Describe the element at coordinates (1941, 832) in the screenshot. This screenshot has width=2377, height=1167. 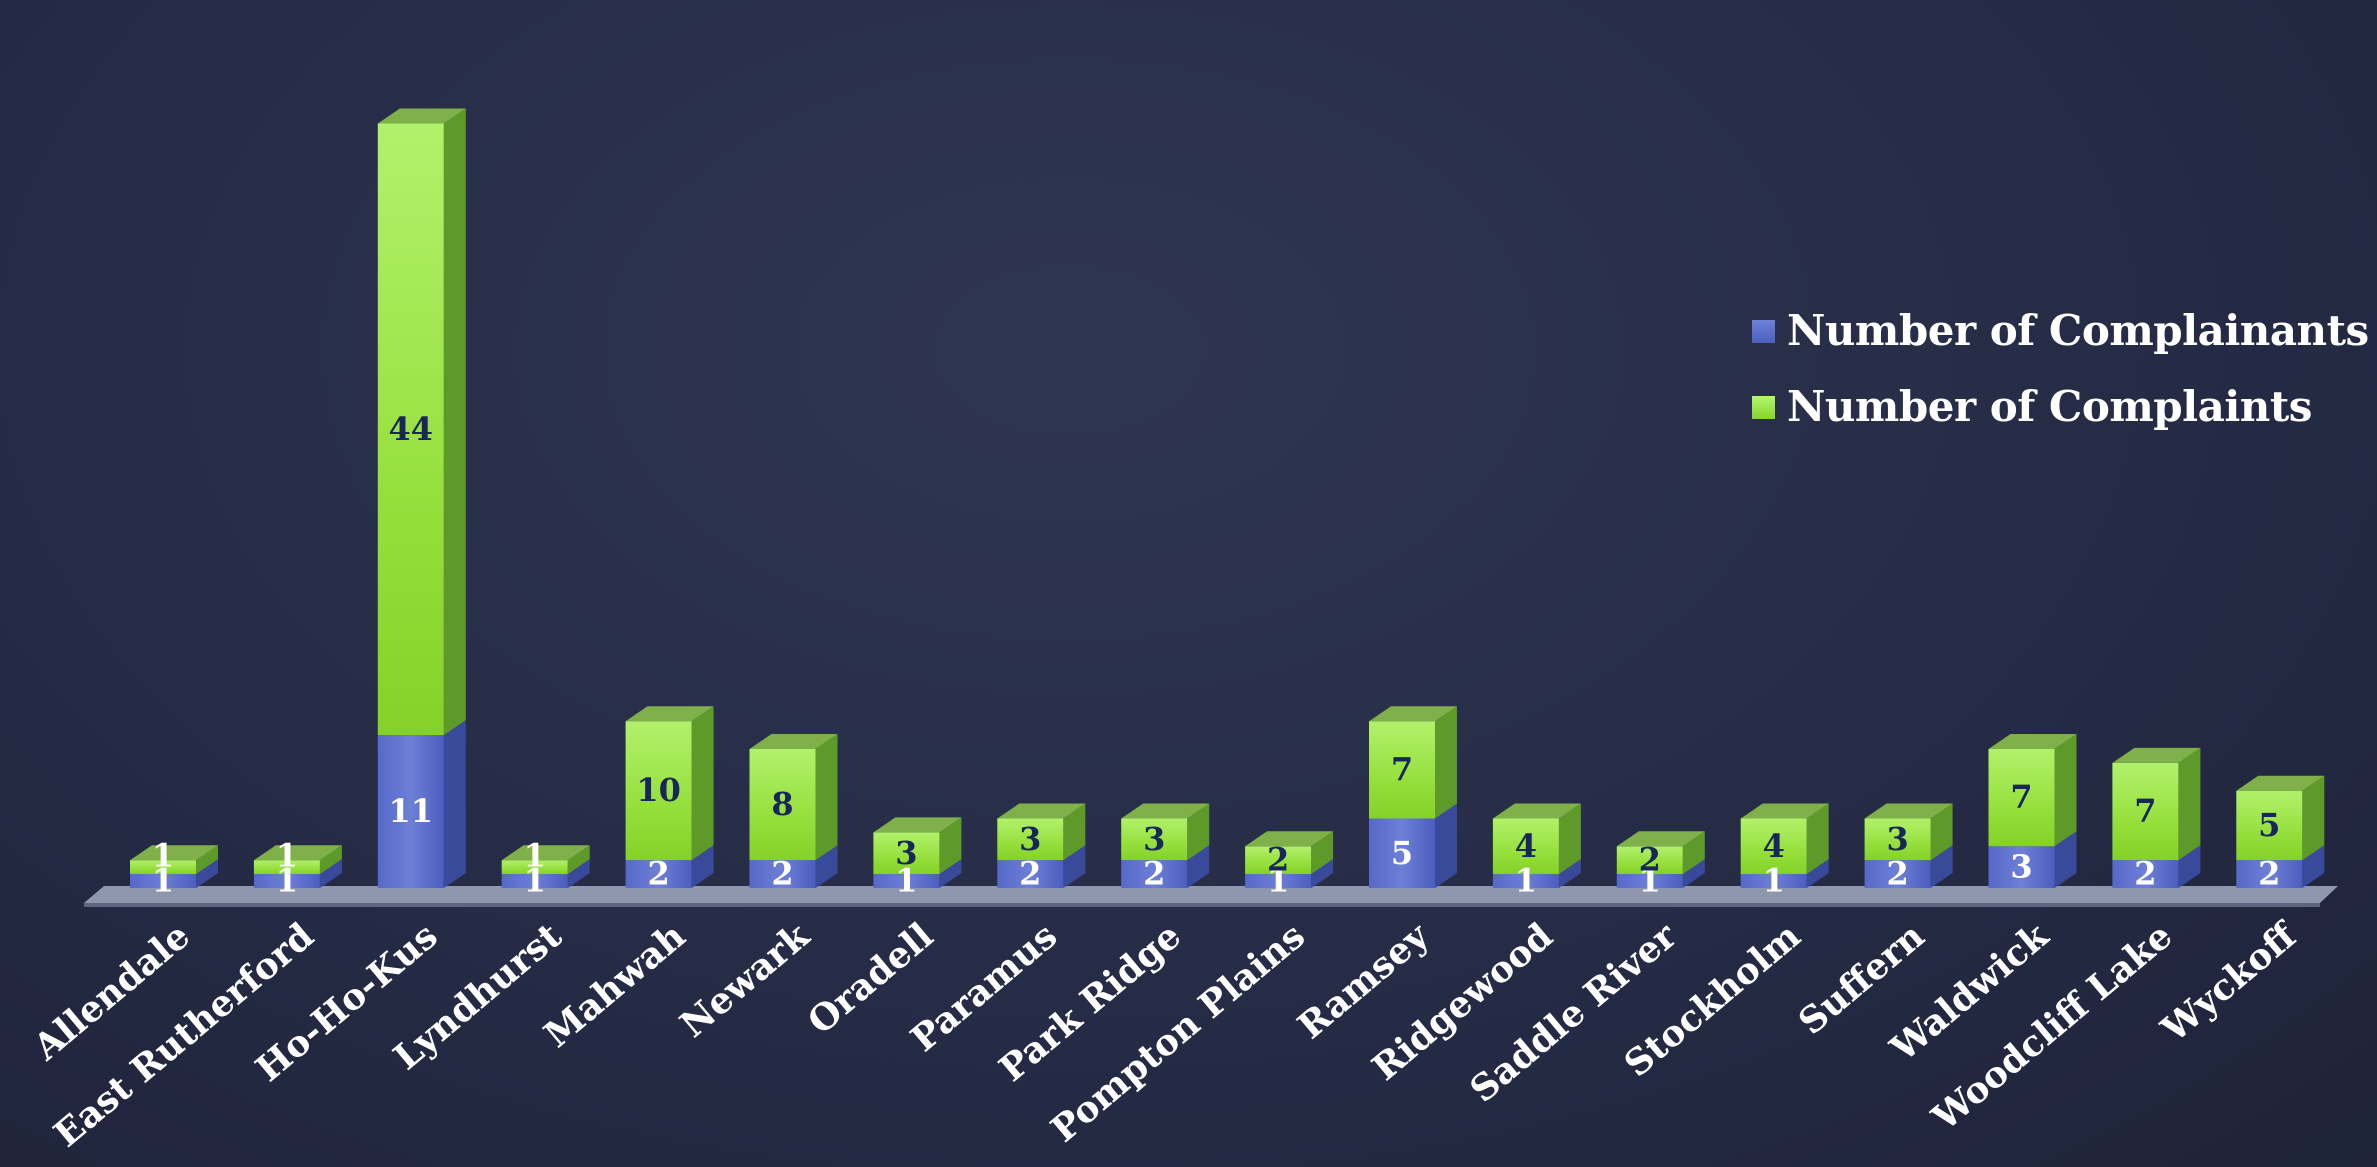
I see `bar-complaints-suffern-side` at that location.